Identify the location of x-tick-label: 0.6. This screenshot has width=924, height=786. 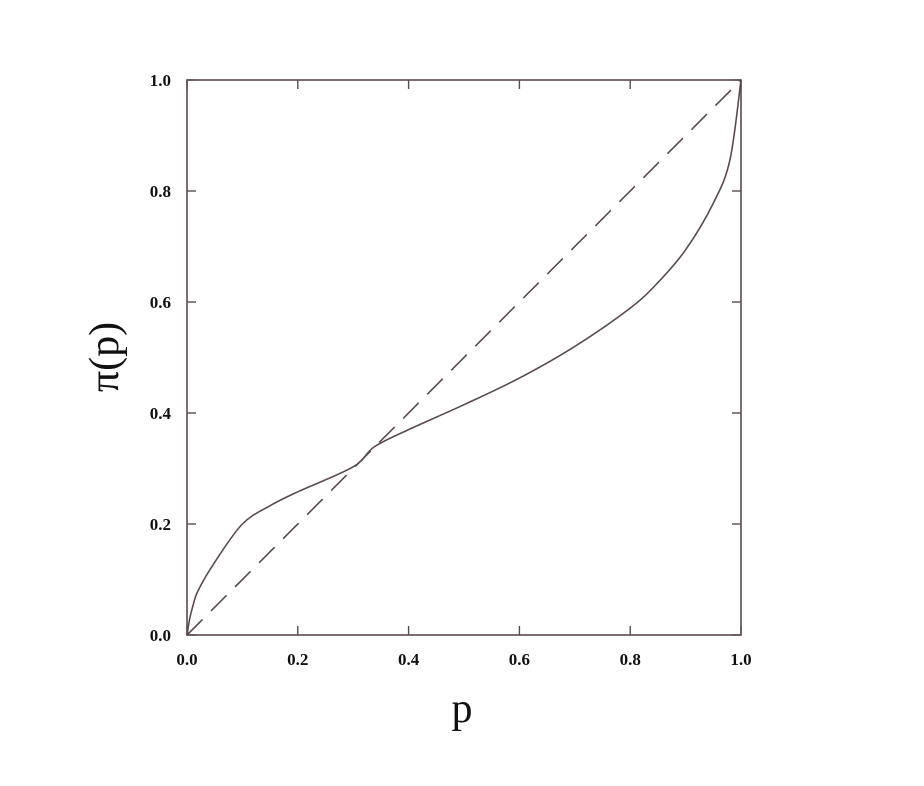
(519, 659).